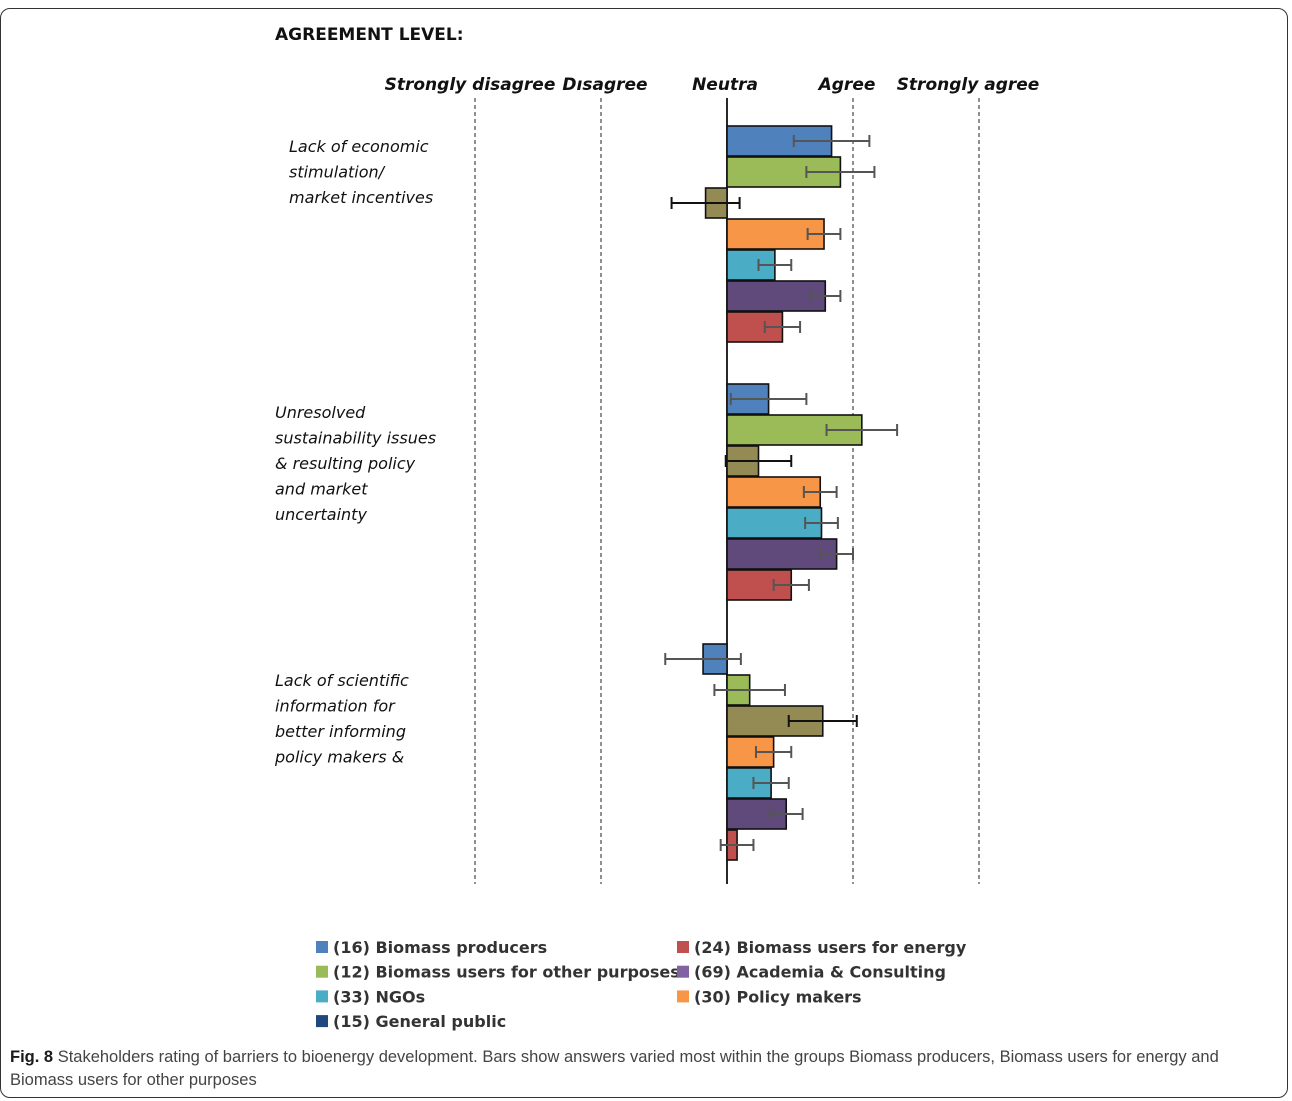 This screenshot has width=1292, height=1101. Describe the element at coordinates (968, 85) in the screenshot. I see `level-label-4: Strongly agree` at that location.